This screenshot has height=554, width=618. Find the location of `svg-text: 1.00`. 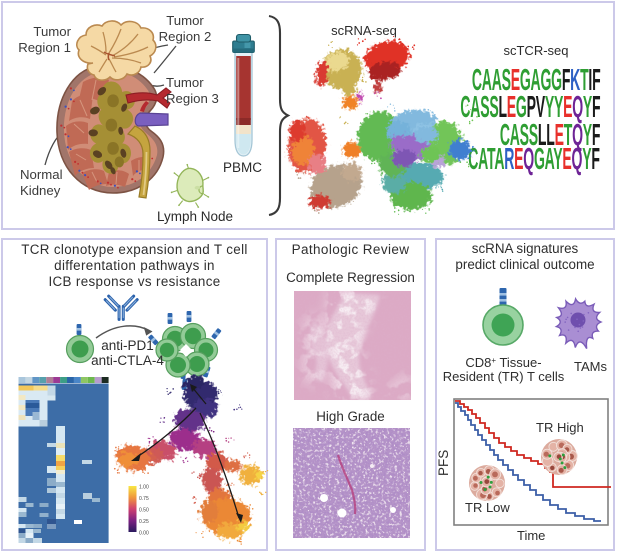

svg-text: 1.00 is located at coordinates (144, 488).